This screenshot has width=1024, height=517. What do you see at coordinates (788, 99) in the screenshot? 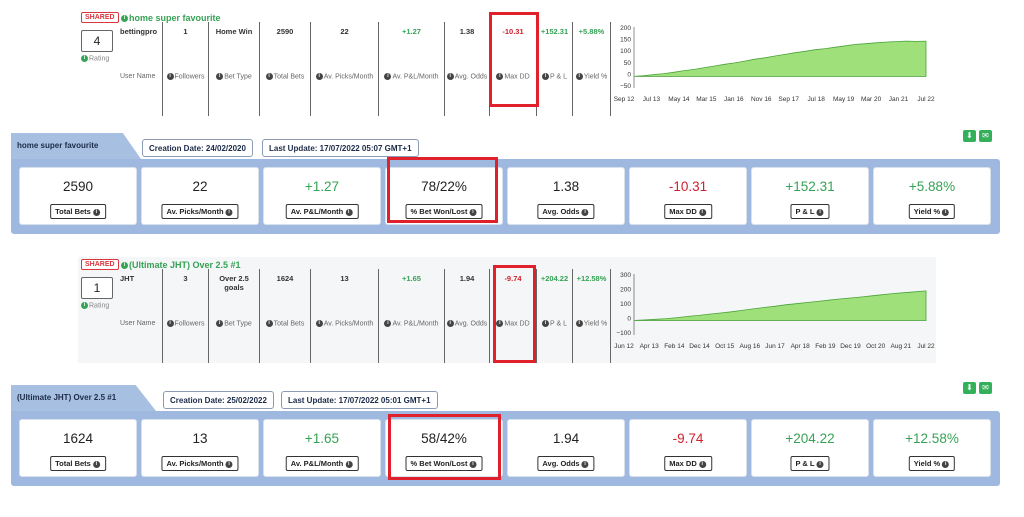
I see `x-tick-label: Sep 17` at bounding box center [788, 99].